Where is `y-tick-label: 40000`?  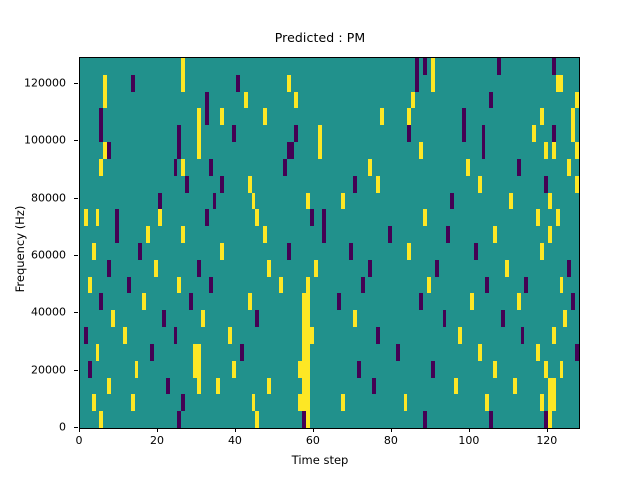
y-tick-label: 40000 is located at coordinates (48, 312).